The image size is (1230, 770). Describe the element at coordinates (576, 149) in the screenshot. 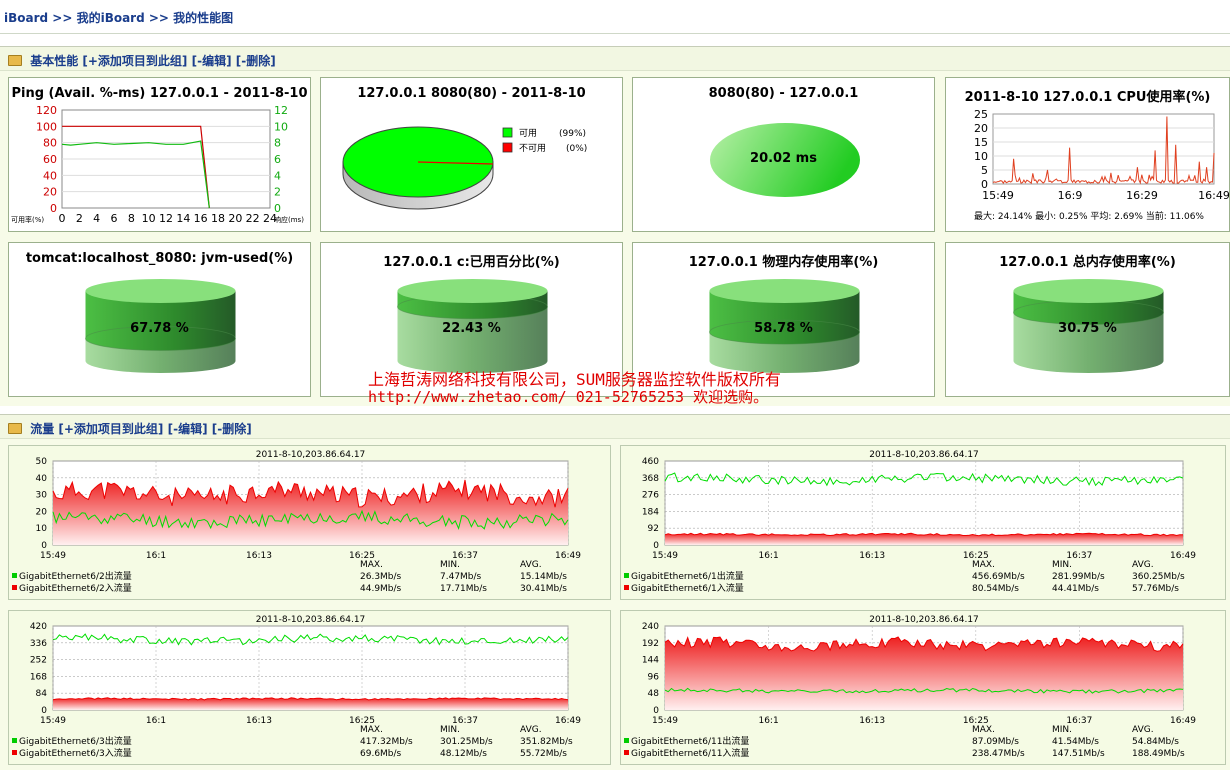

I see `legend-pct: (0%)` at that location.